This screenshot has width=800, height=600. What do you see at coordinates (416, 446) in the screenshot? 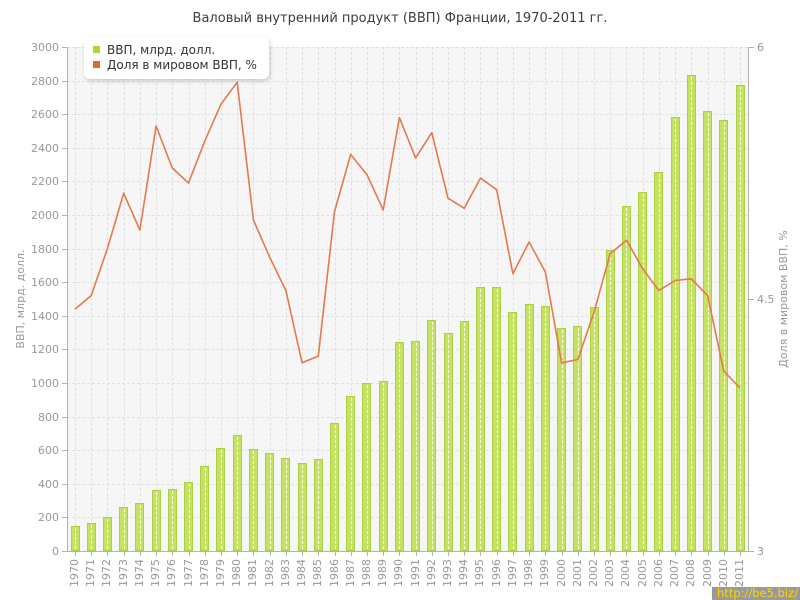
I see `gdp-bar-1991` at bounding box center [416, 446].